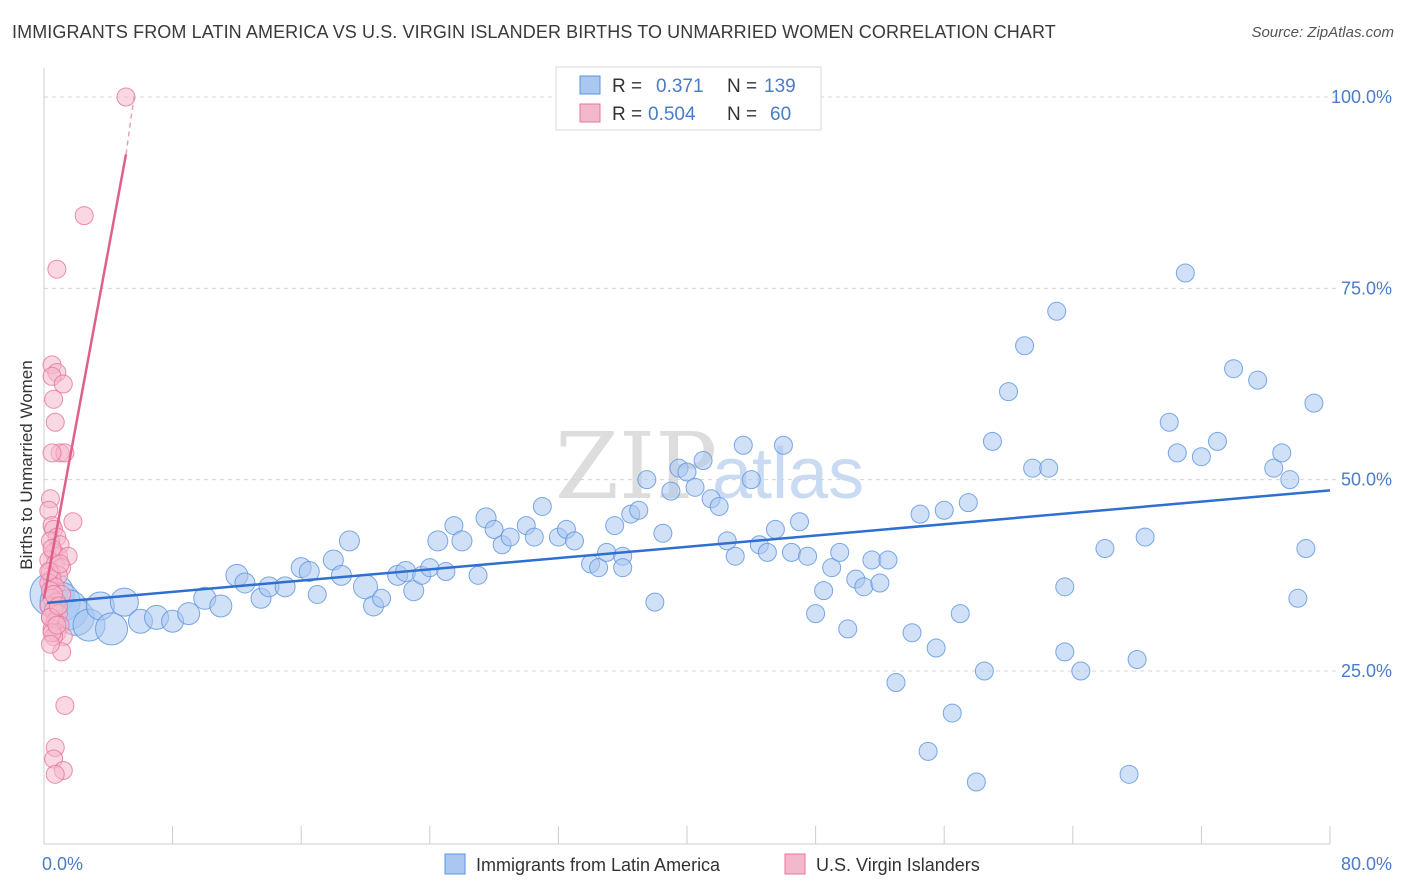 Image resolution: width=1406 pixels, height=892 pixels. I want to click on x-tick-label: 80.0%, so click(1366, 864).